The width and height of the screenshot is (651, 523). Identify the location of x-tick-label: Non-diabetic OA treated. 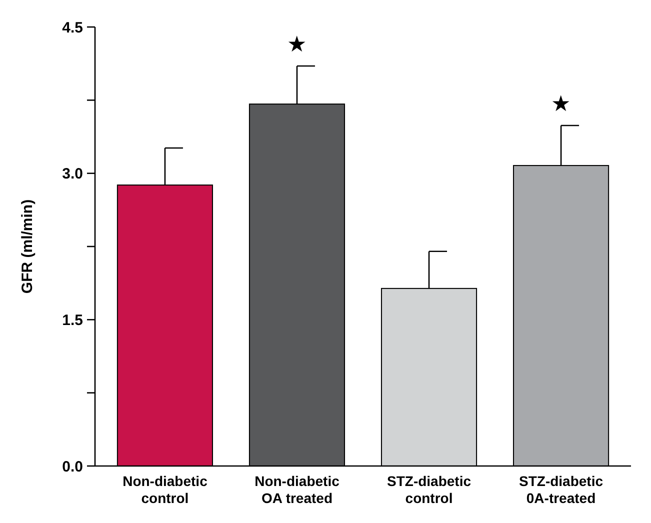
(297, 489).